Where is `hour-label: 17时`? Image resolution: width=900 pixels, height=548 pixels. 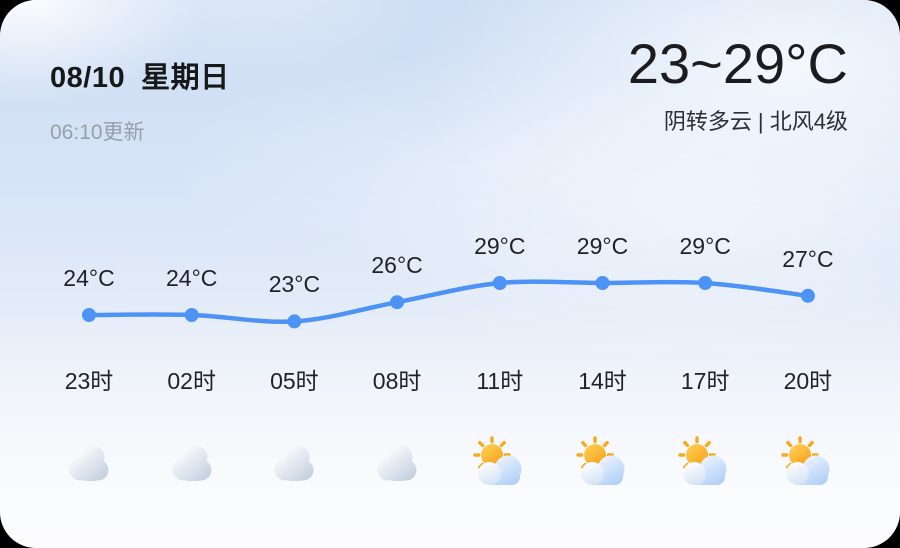 hour-label: 17时 is located at coordinates (705, 381).